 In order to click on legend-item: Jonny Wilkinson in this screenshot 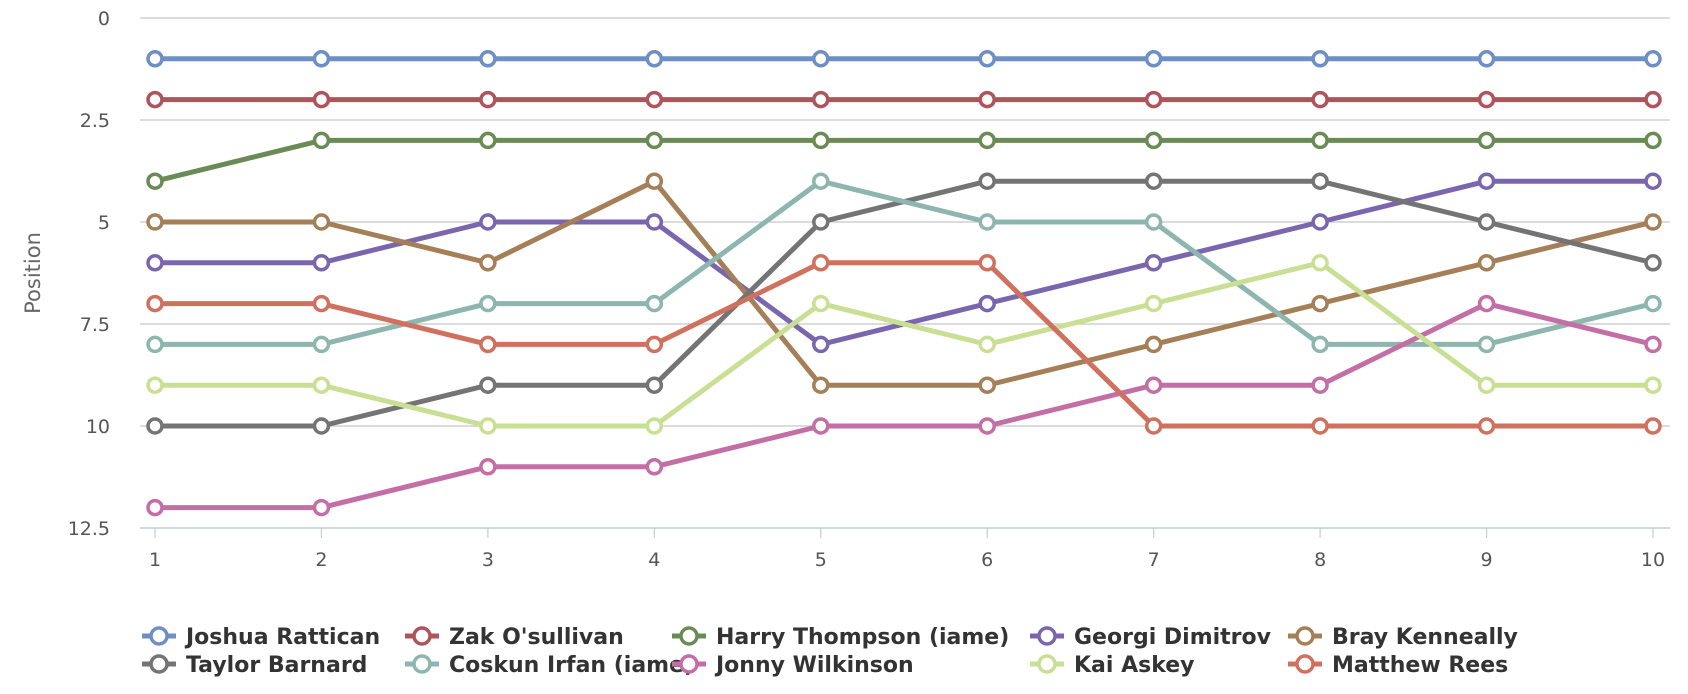, I will do `click(793, 665)`.